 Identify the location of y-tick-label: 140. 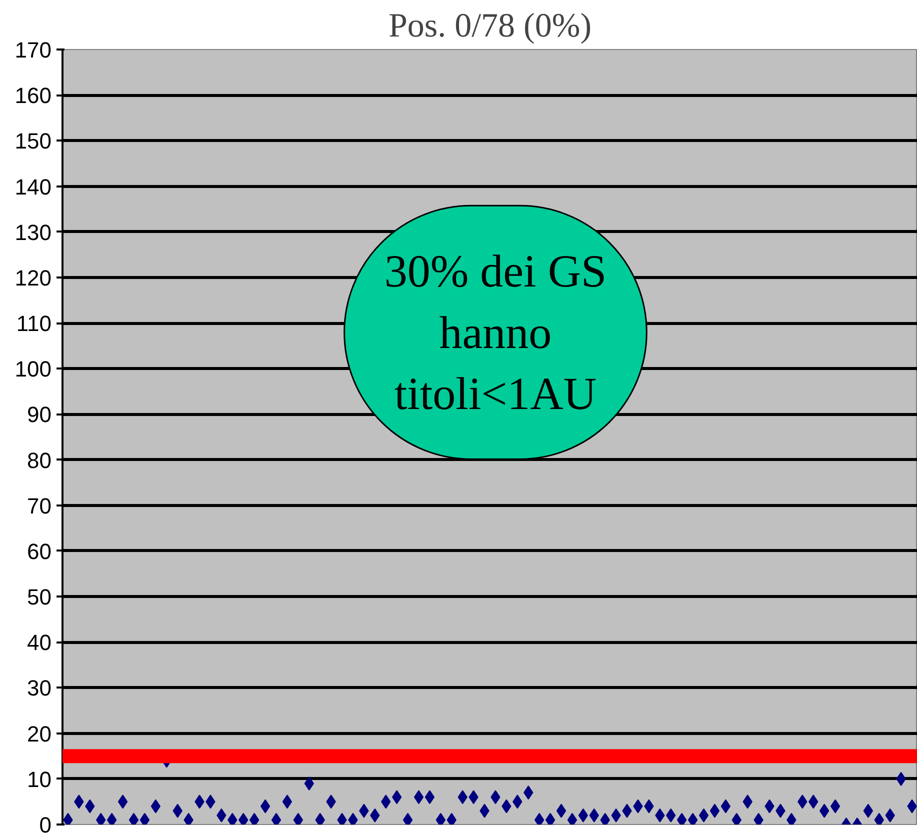
(33, 187).